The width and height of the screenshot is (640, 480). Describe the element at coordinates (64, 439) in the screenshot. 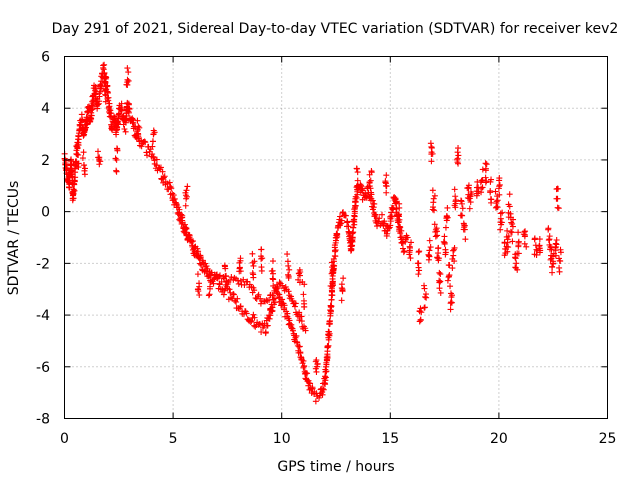

I see `x-tick-label: 0` at that location.